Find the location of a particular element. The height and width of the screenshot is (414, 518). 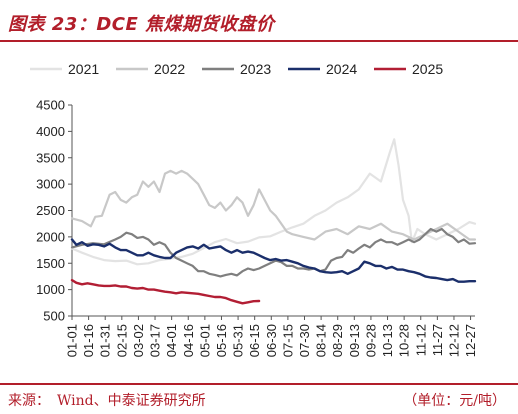

source-note: 来源： Wind、中泰证券研究所 is located at coordinates (107, 401).